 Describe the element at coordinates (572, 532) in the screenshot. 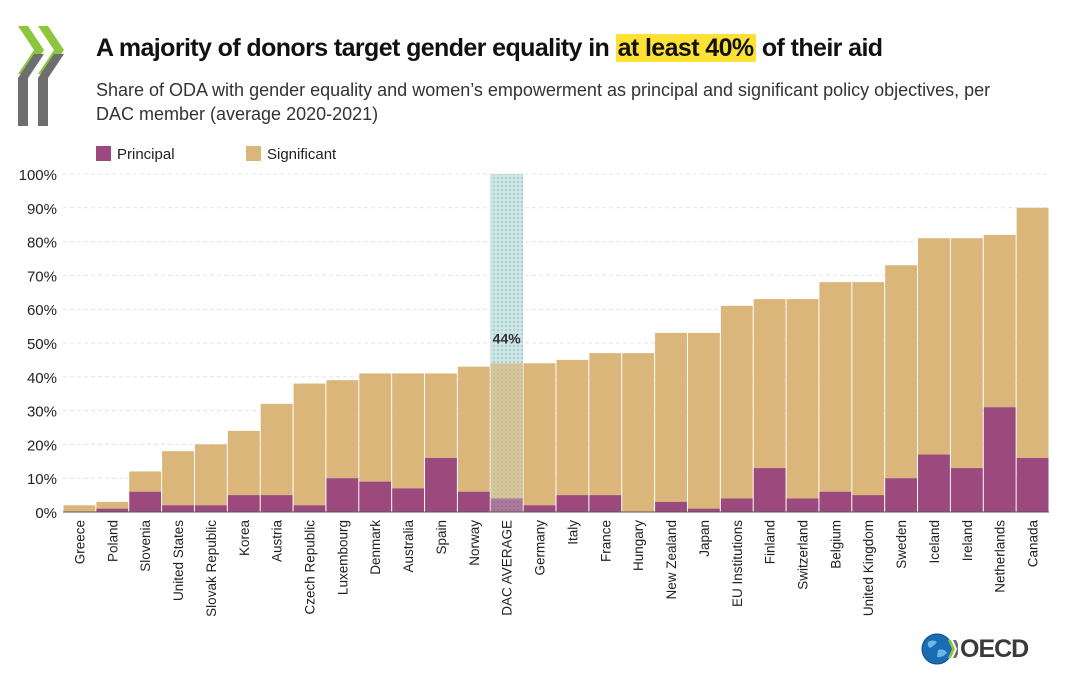

I see `x-category-label: Italy` at that location.